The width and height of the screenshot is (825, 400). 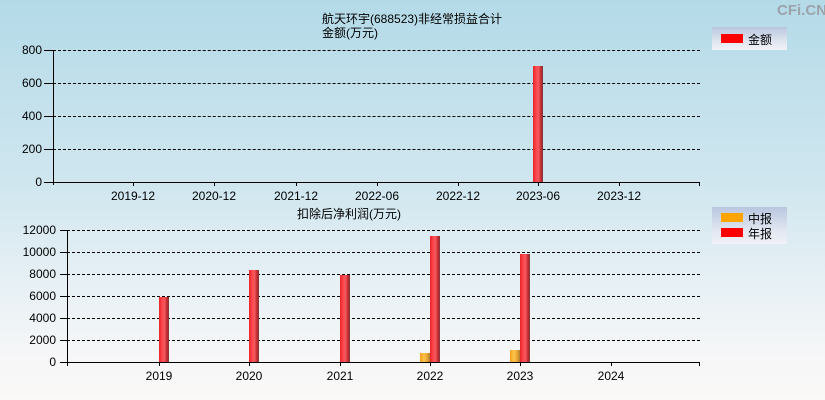 I want to click on top-chart-subtitle: 金额(万元), so click(x=350, y=33).